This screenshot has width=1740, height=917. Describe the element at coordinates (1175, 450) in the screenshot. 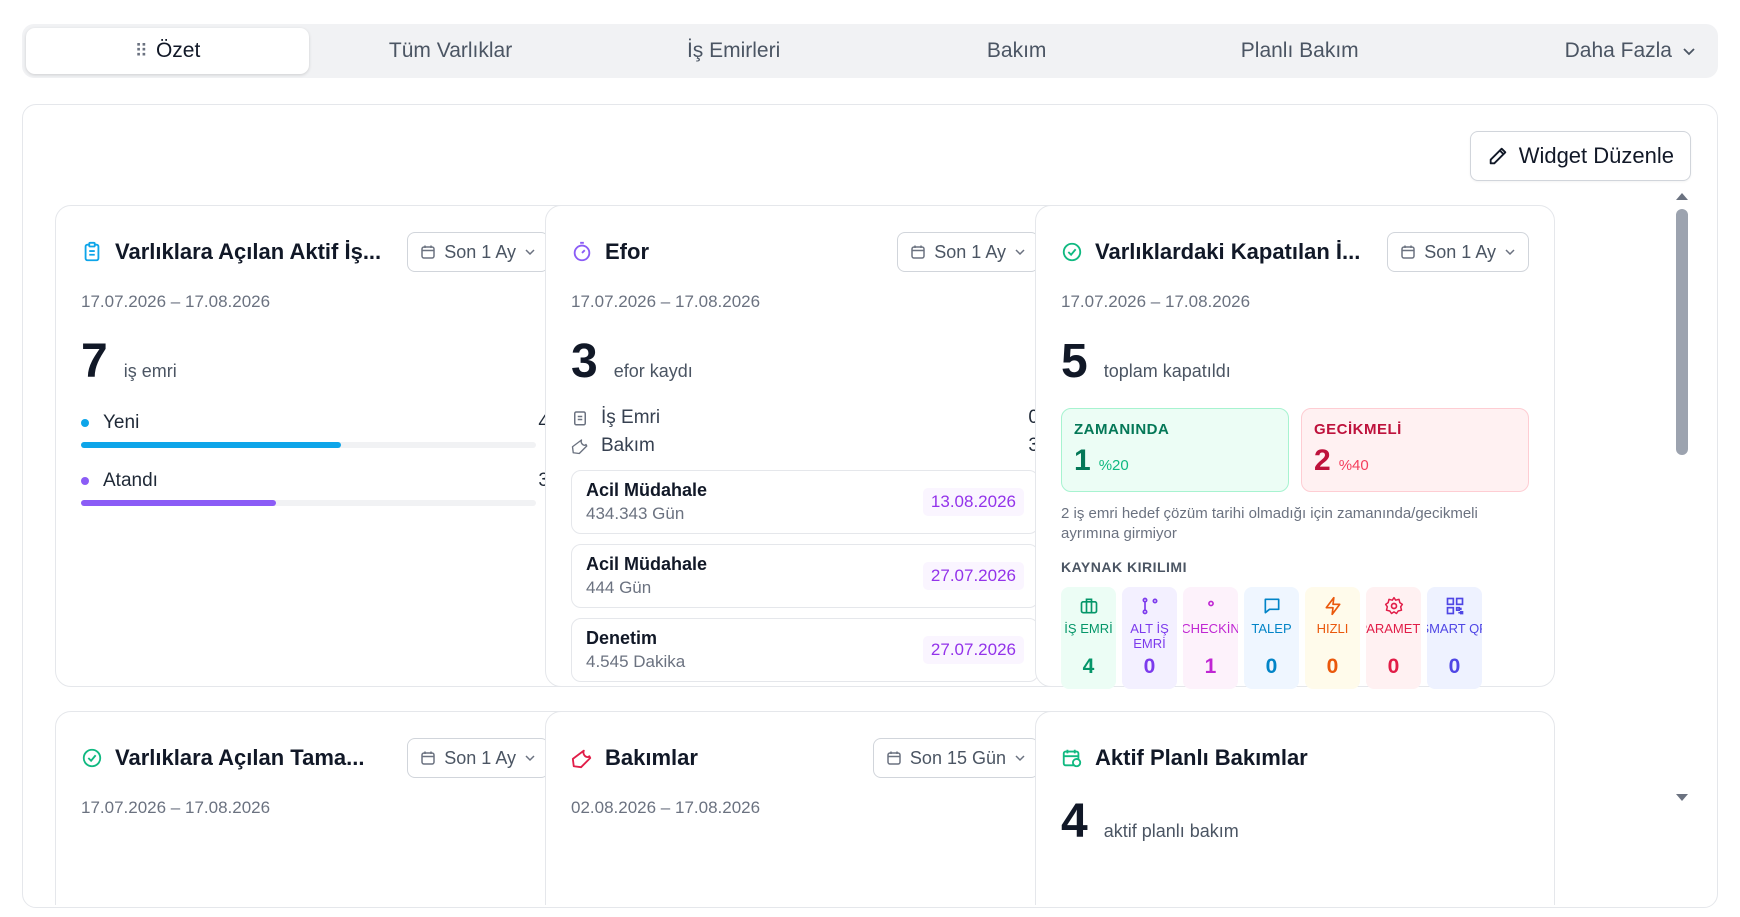

I see `on-time-box: ZAMANINDA 1 %20` at that location.